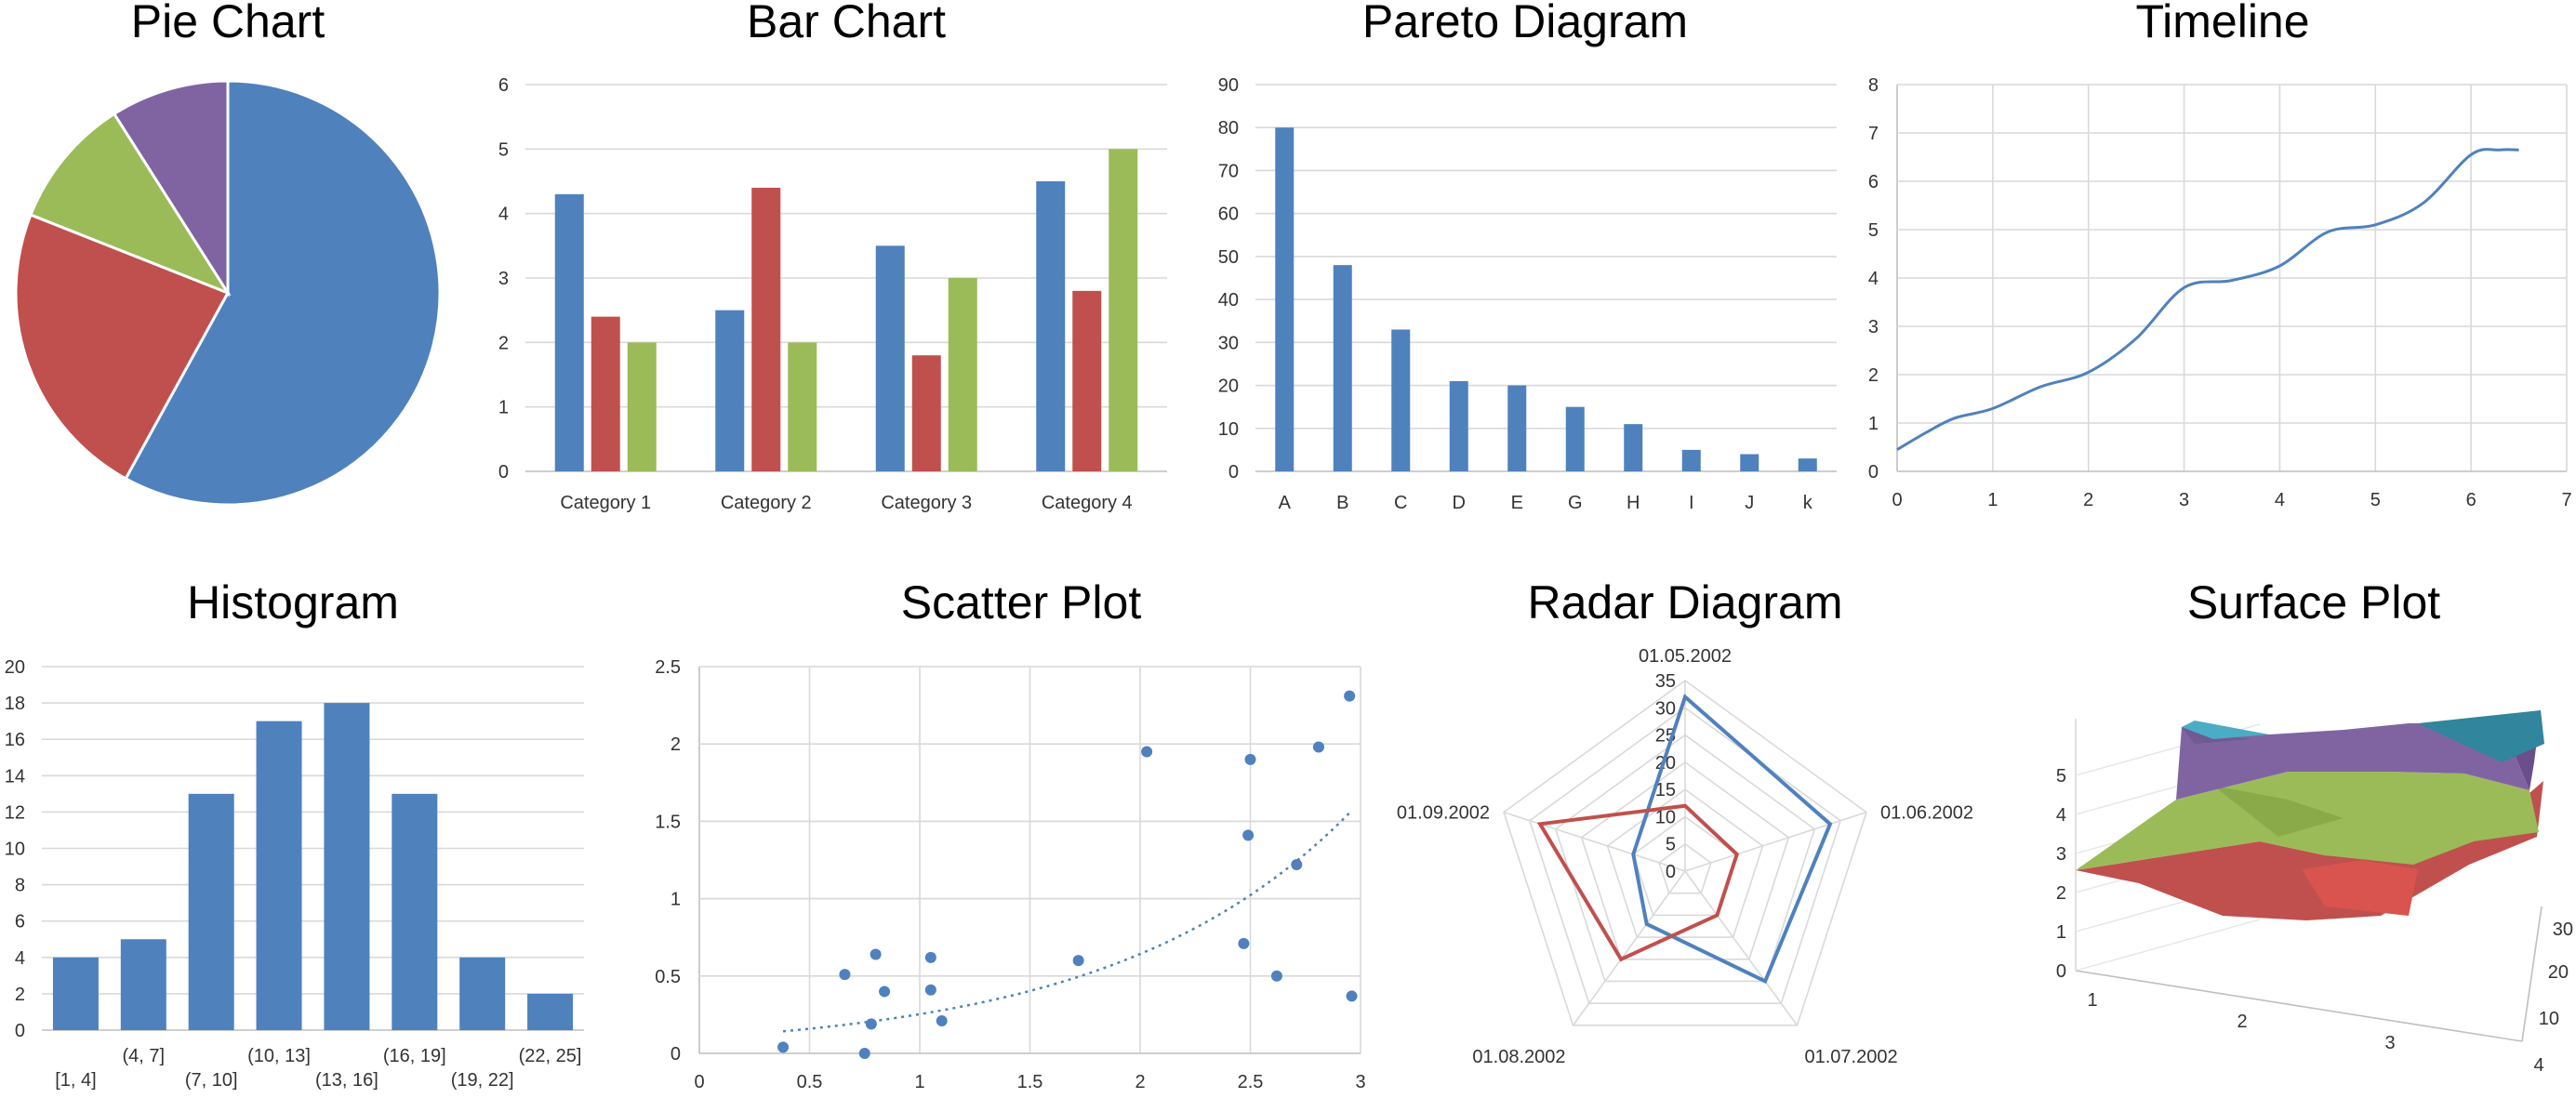 Image resolution: width=2576 pixels, height=1098 pixels. What do you see at coordinates (1228, 429) in the screenshot?
I see `y-tick-label: 10` at bounding box center [1228, 429].